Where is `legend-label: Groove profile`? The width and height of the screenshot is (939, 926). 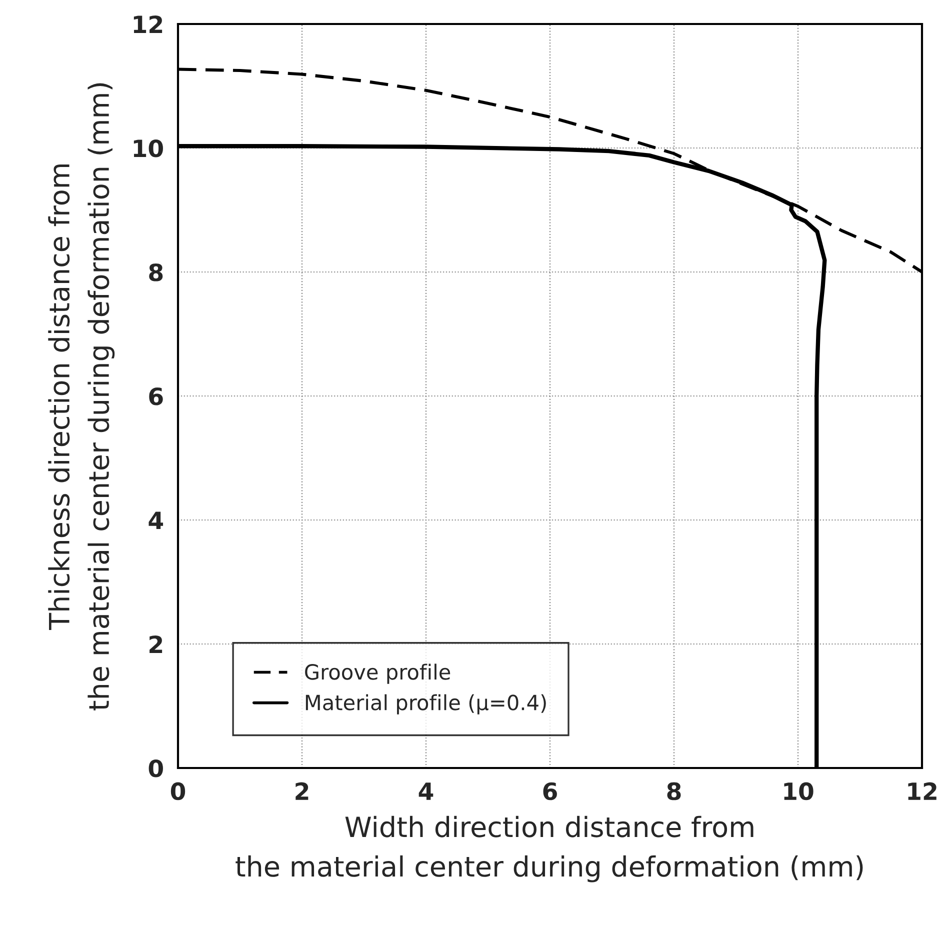 legend-label: Groove profile is located at coordinates (377, 674).